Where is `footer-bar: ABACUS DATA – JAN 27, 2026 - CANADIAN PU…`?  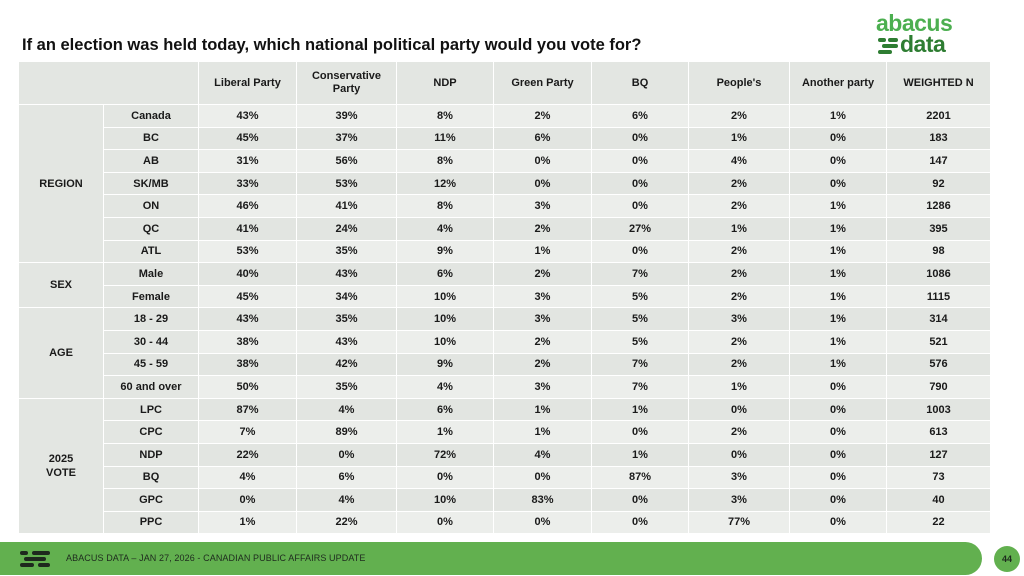
footer-bar: ABACUS DATA – JAN 27, 2026 - CANADIAN PU… is located at coordinates (491, 558).